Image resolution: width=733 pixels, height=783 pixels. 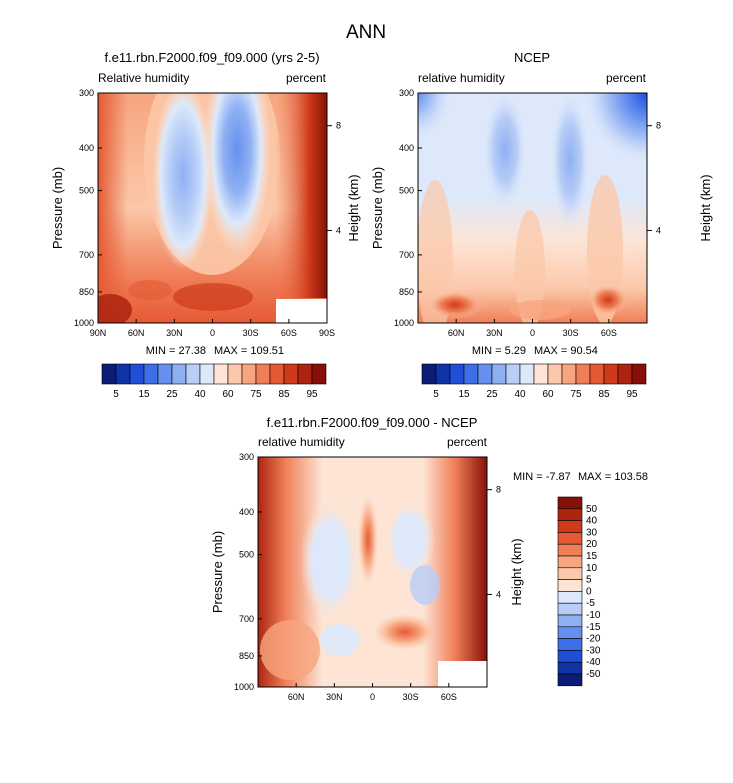 What do you see at coordinates (211, 57) in the screenshot?
I see `panel-title: f.e11.rbn.F2000.f09_f09.000 (yrs 2-5)` at bounding box center [211, 57].